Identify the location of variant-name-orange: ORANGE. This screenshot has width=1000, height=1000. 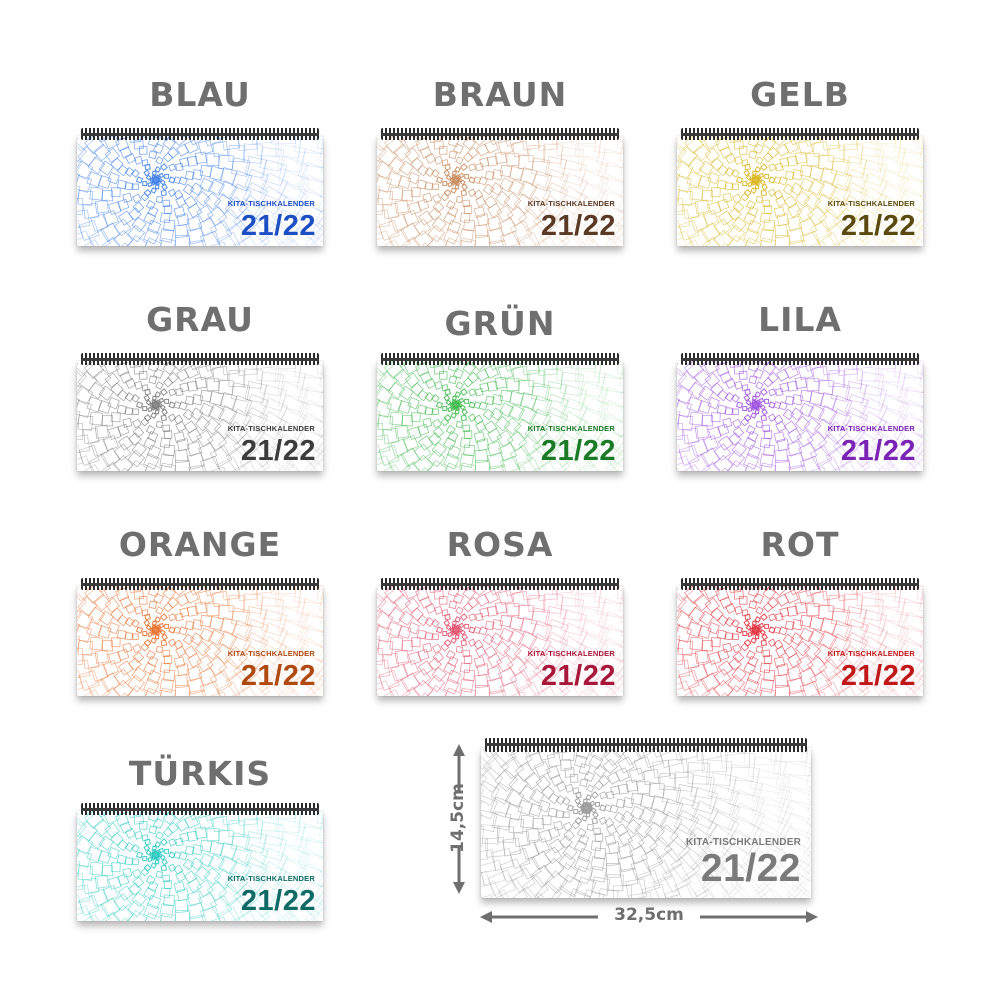
(200, 544).